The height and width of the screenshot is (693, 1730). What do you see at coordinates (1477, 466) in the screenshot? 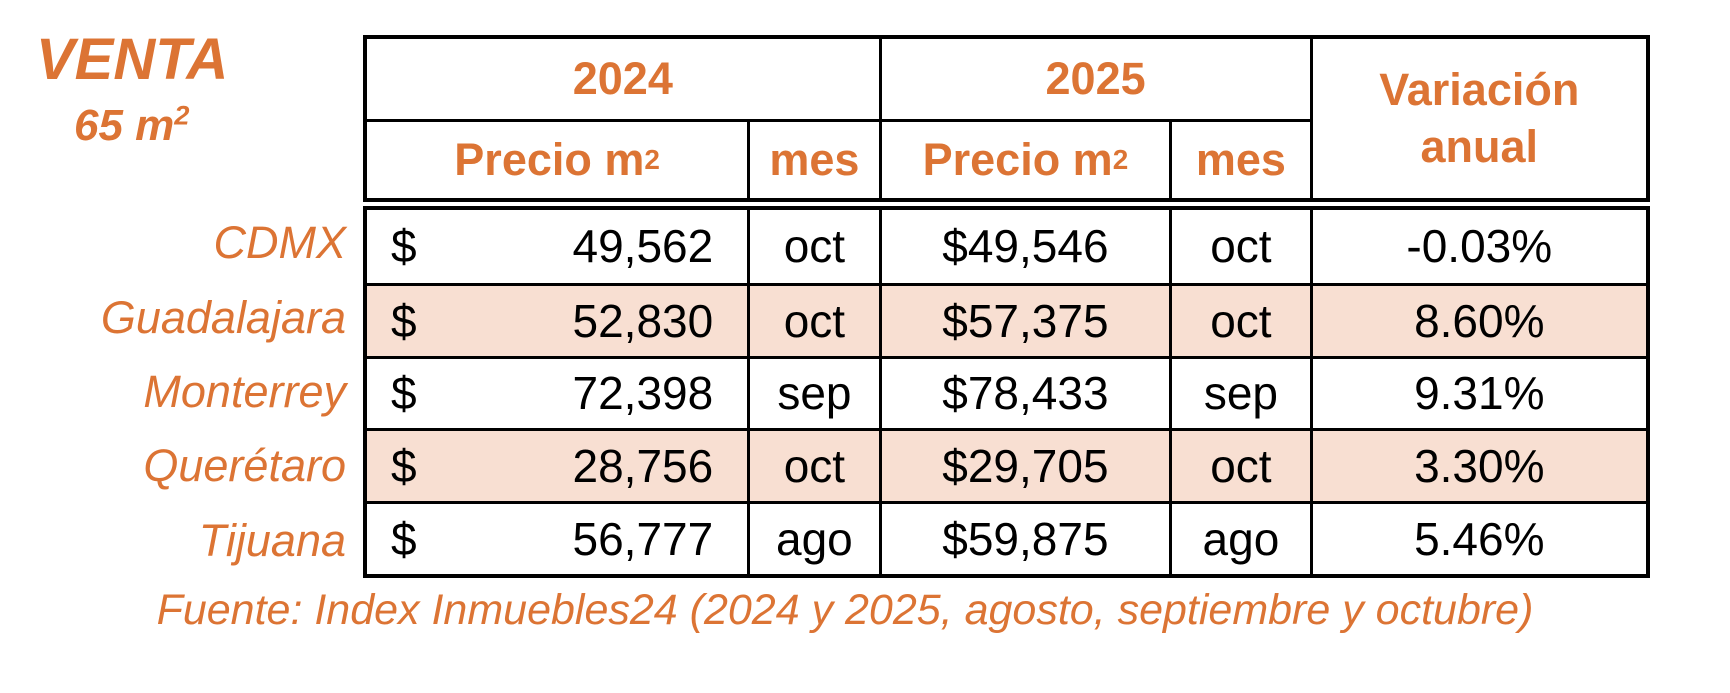
I see `variation-cell: 3.30%` at bounding box center [1477, 466].